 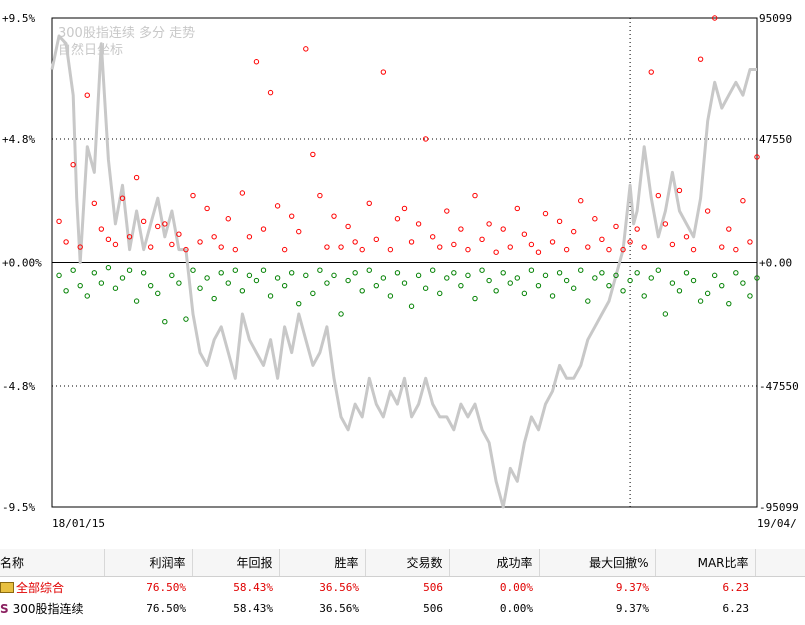 I want to click on cell-mar-ratio: 6.23, so click(x=736, y=608).